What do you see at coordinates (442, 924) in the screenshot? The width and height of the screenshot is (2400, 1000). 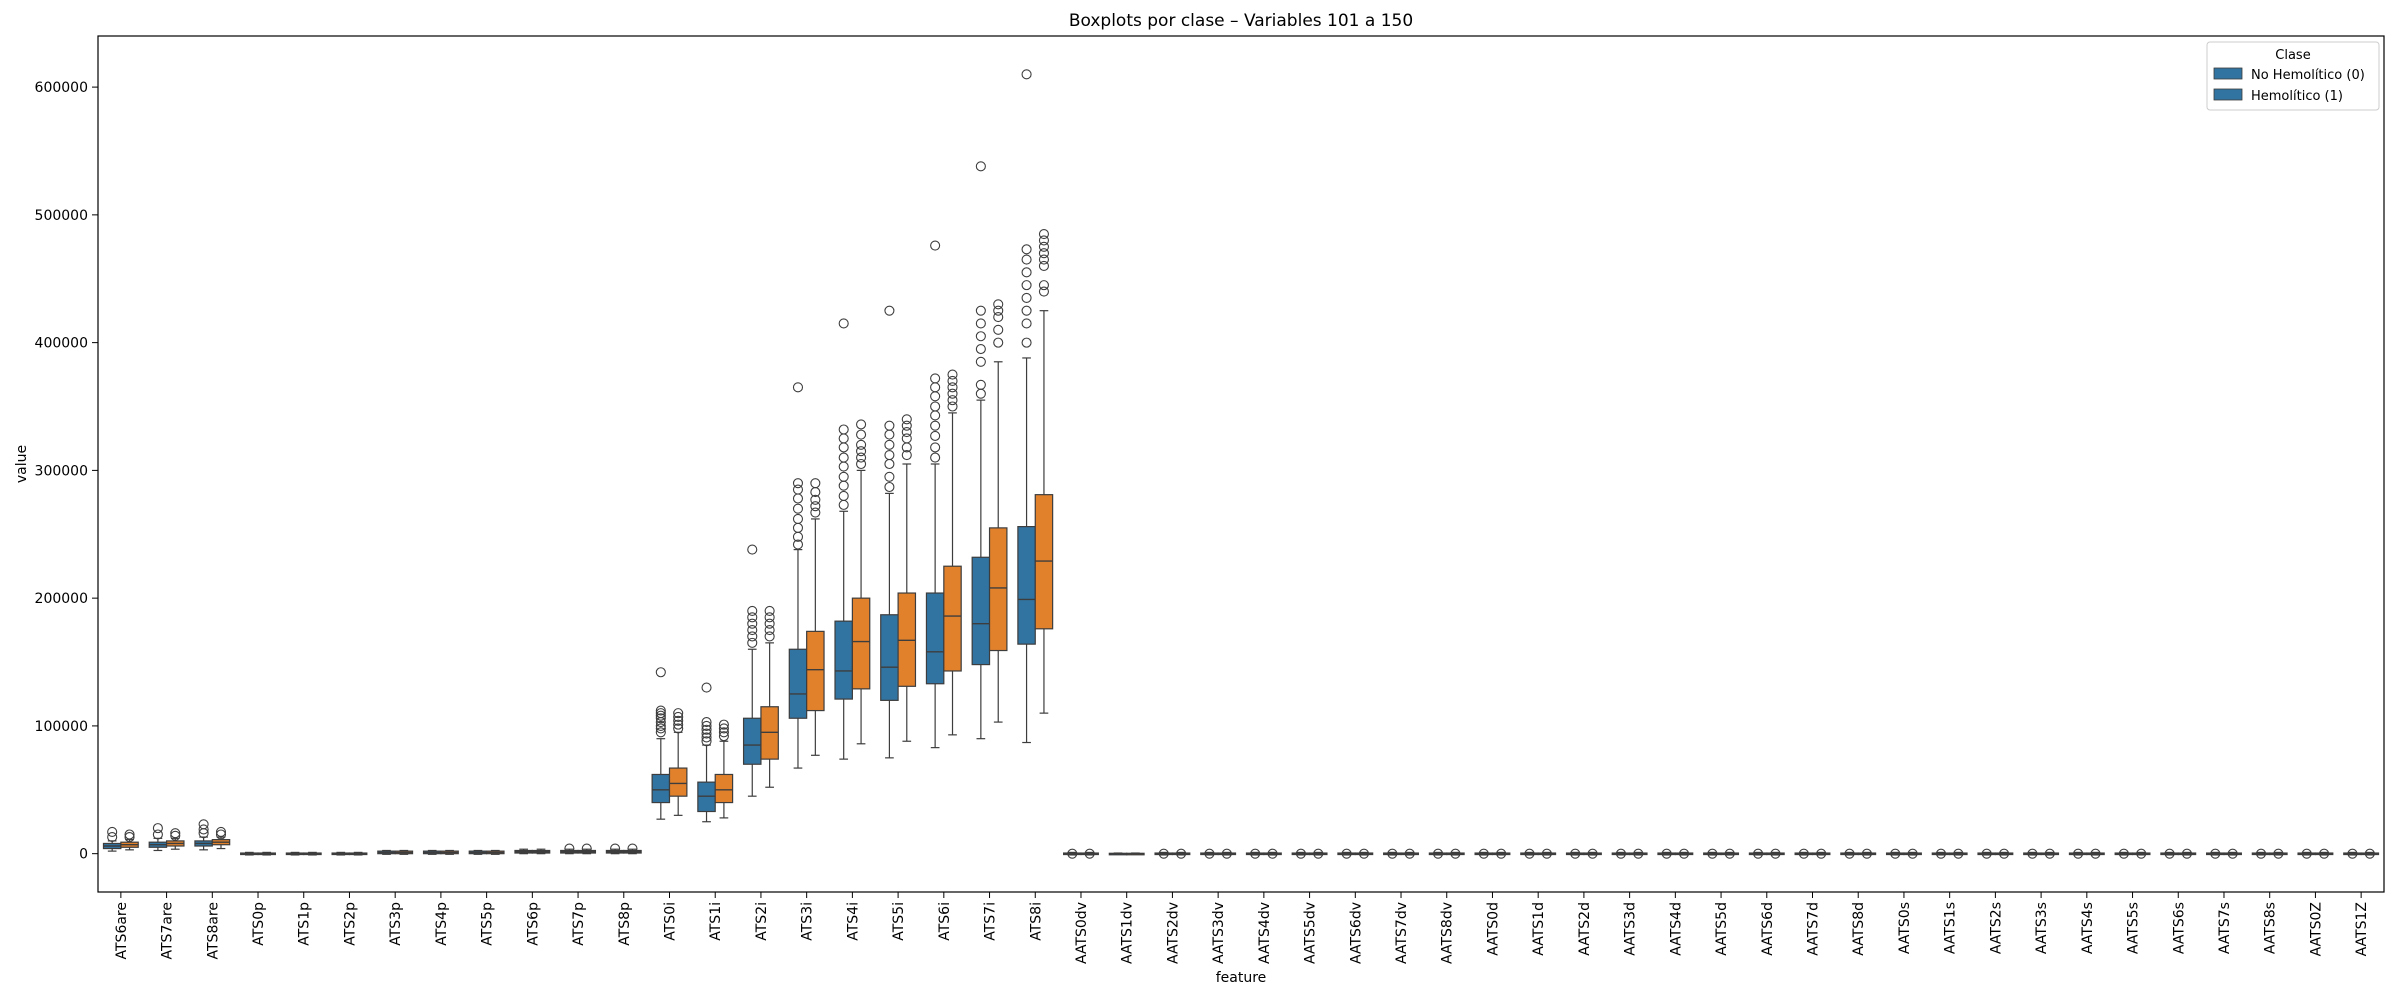 I see `x-tick-label: ATS4p` at bounding box center [442, 924].